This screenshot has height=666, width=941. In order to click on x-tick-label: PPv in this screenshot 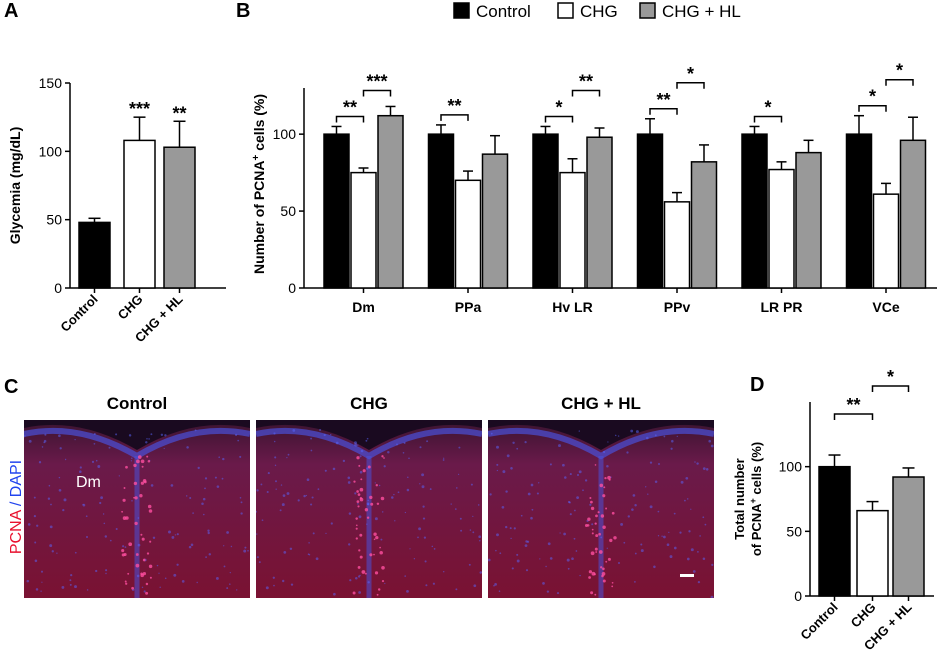, I will do `click(677, 307)`.